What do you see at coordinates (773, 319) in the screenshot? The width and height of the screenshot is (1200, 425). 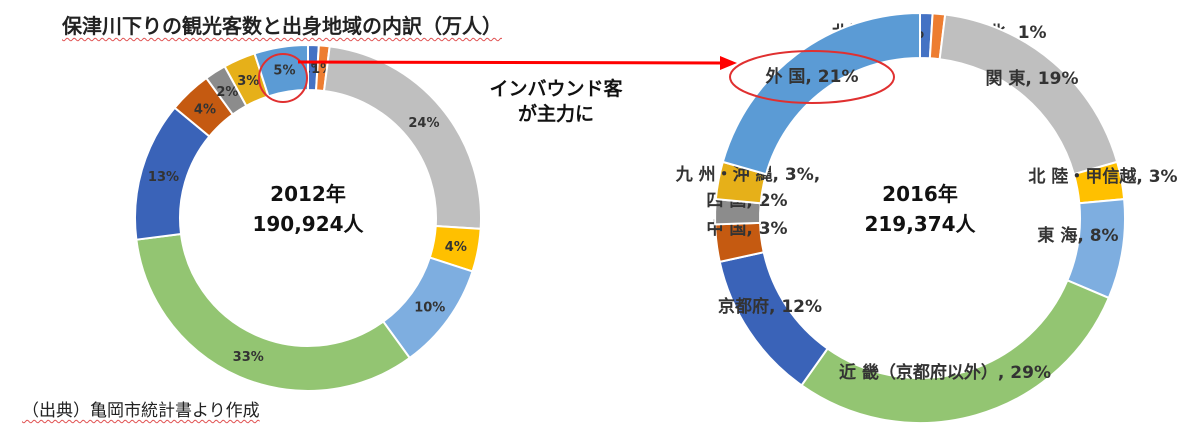 I see `slice-kyoto` at bounding box center [773, 319].